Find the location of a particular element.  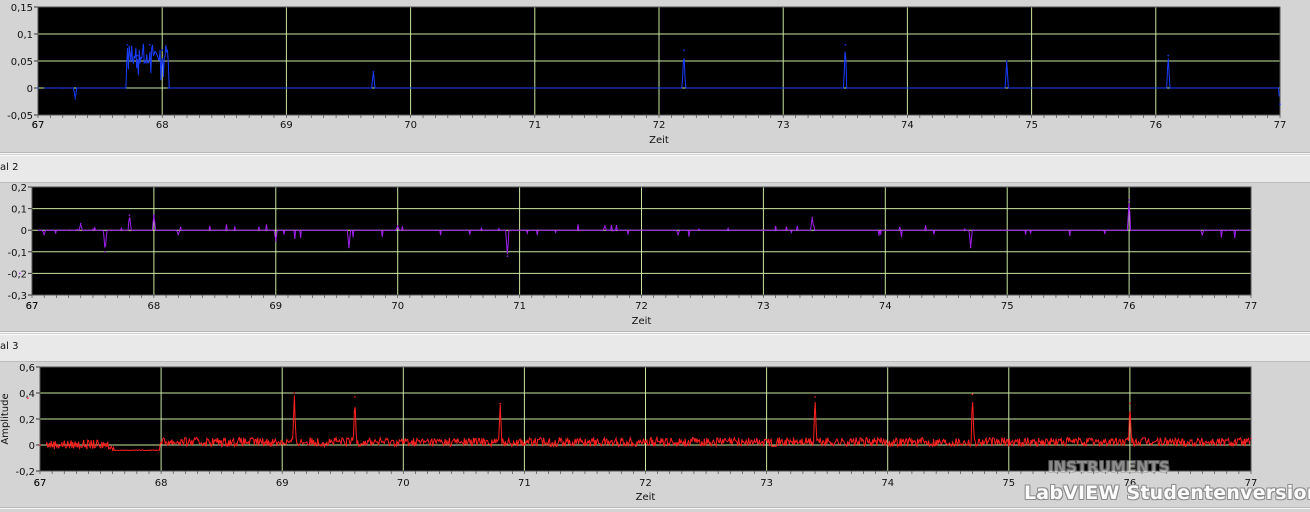

y-tick-label: 0 is located at coordinates (24, 231).